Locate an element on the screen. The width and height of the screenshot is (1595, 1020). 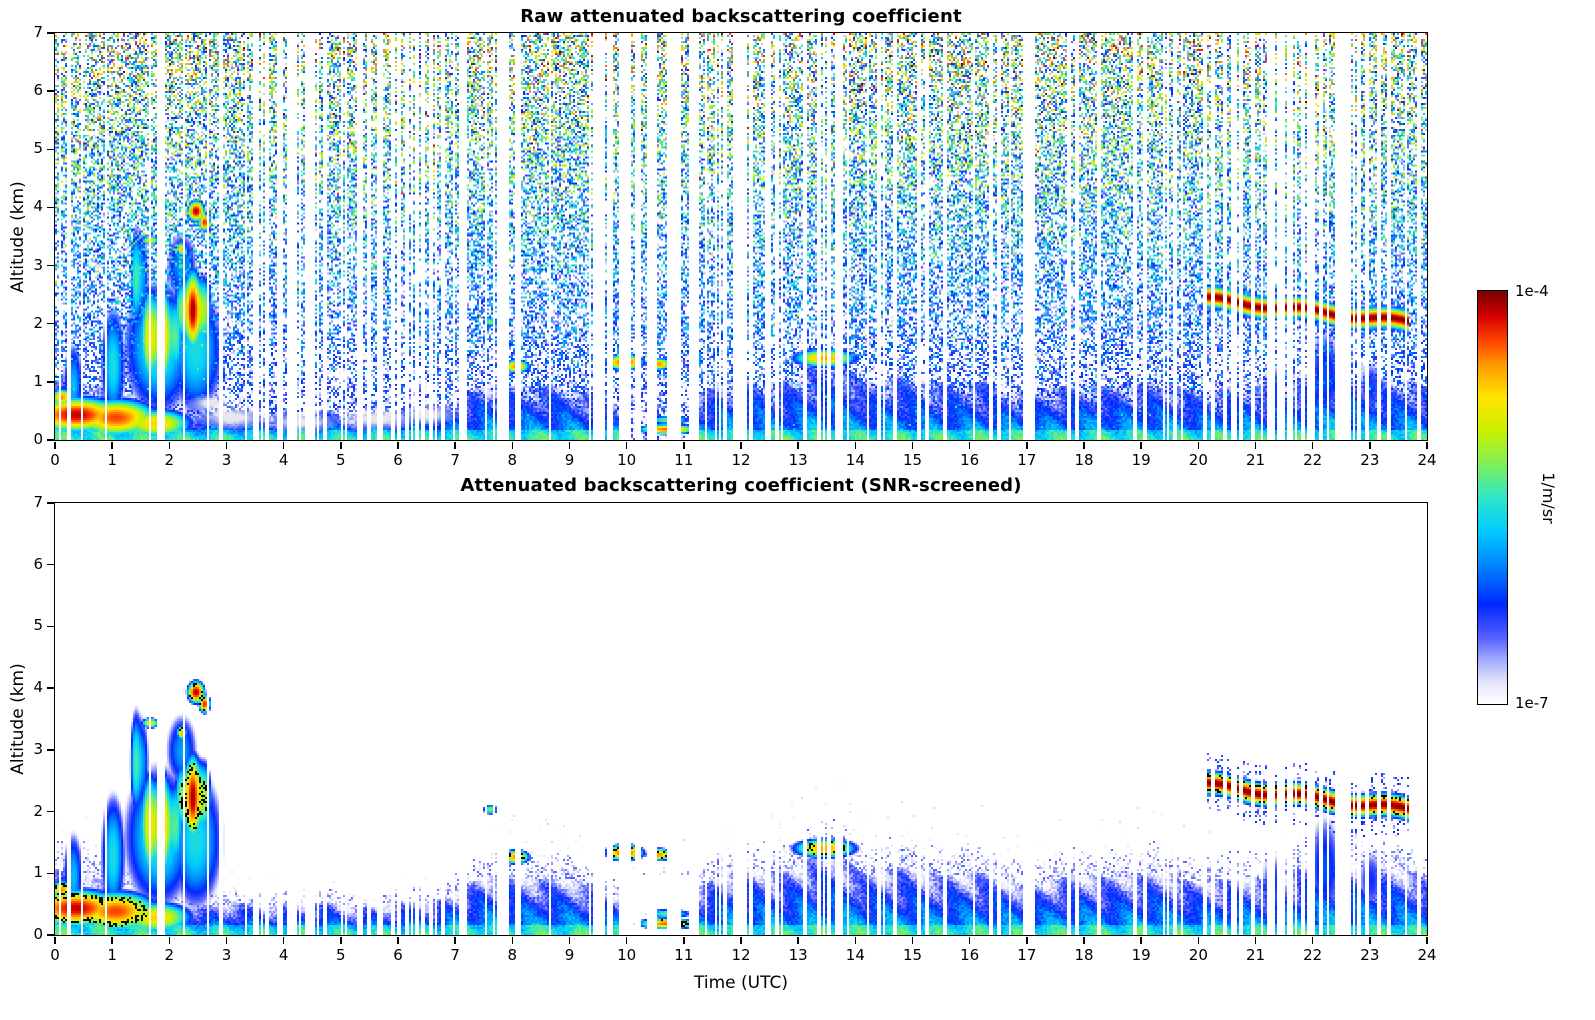
x-tick-label: 8 is located at coordinates (512, 955).